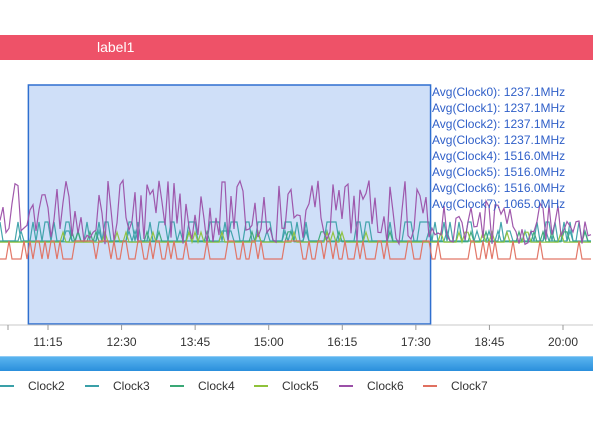 The image size is (593, 425). I want to click on legend-swatch-clock6, so click(346, 386).